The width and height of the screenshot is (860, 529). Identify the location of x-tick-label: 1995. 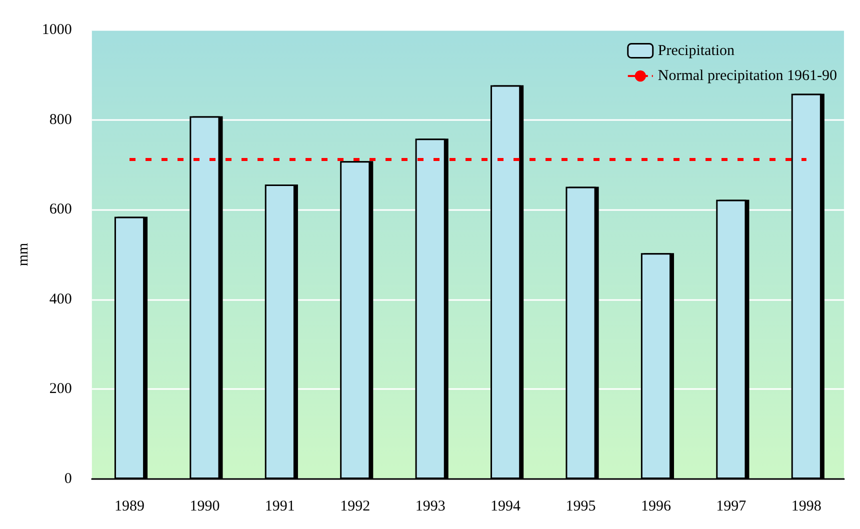
(581, 506).